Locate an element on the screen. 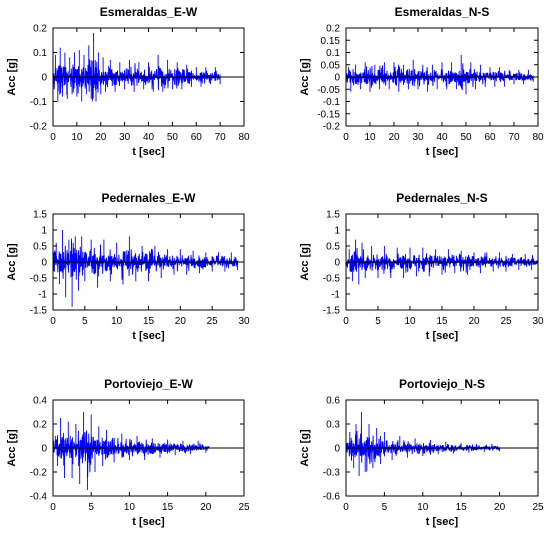 This screenshot has width=550, height=533. chart-title: Pedernales_E-W is located at coordinates (148, 198).